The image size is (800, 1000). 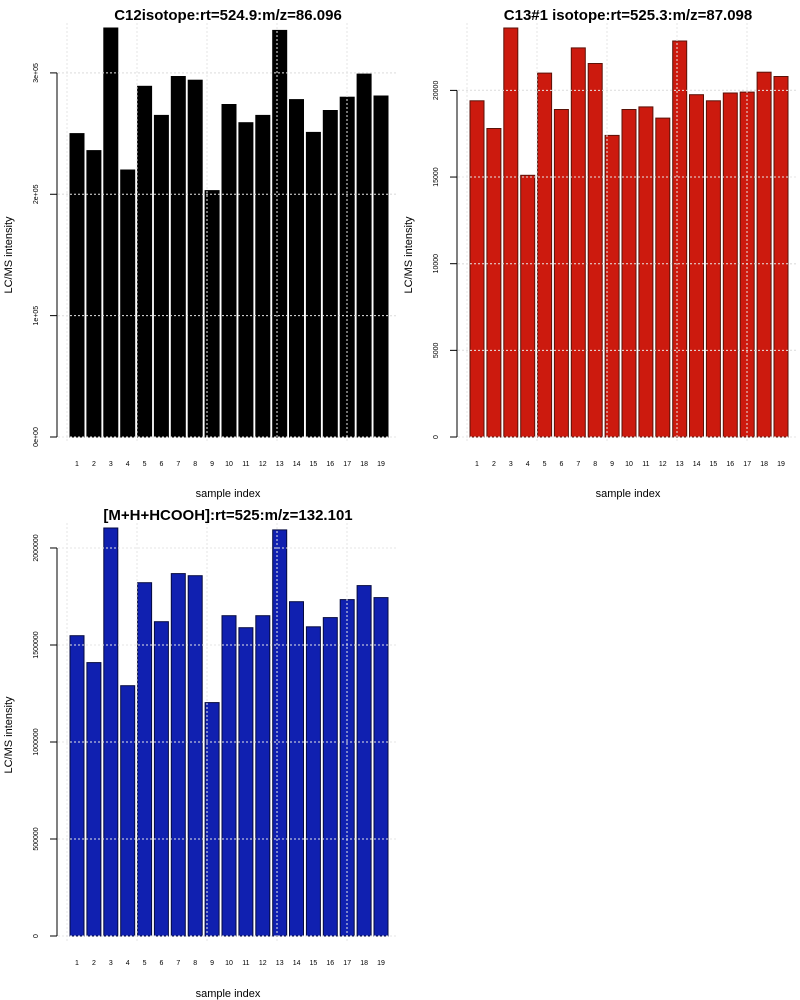 What do you see at coordinates (128, 963) in the screenshot?
I see `x-tick-label: 4` at bounding box center [128, 963].